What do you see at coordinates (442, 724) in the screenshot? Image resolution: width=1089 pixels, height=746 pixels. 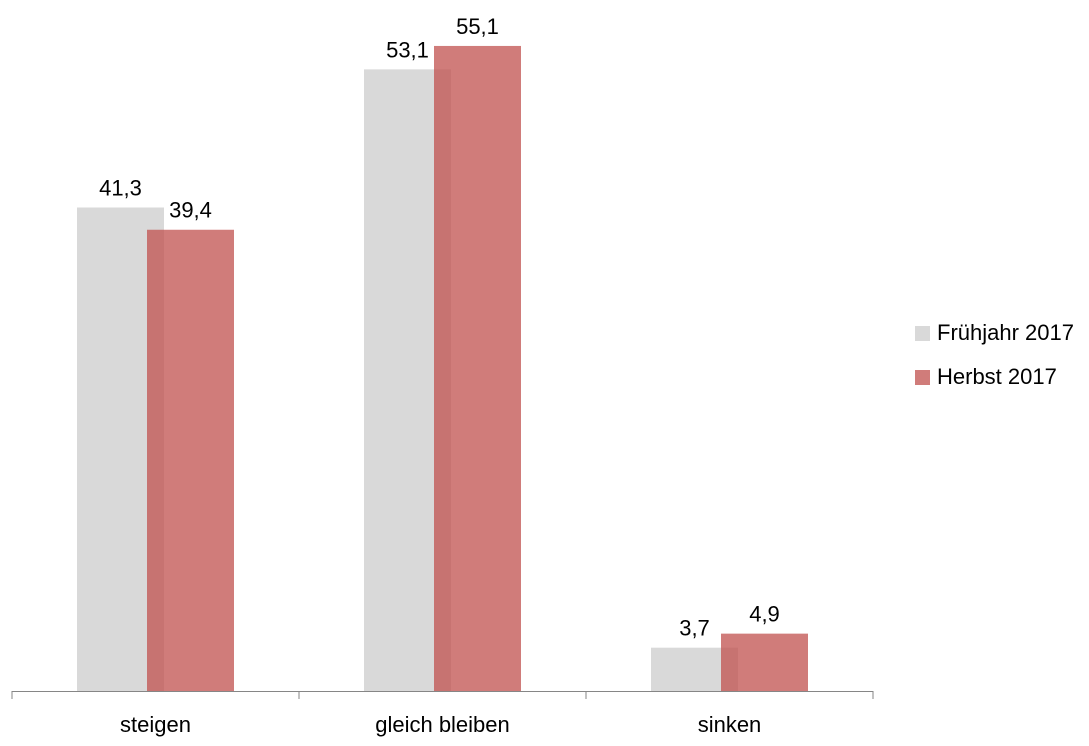 I see `x-tick-label-1: gleich bleiben` at bounding box center [442, 724].